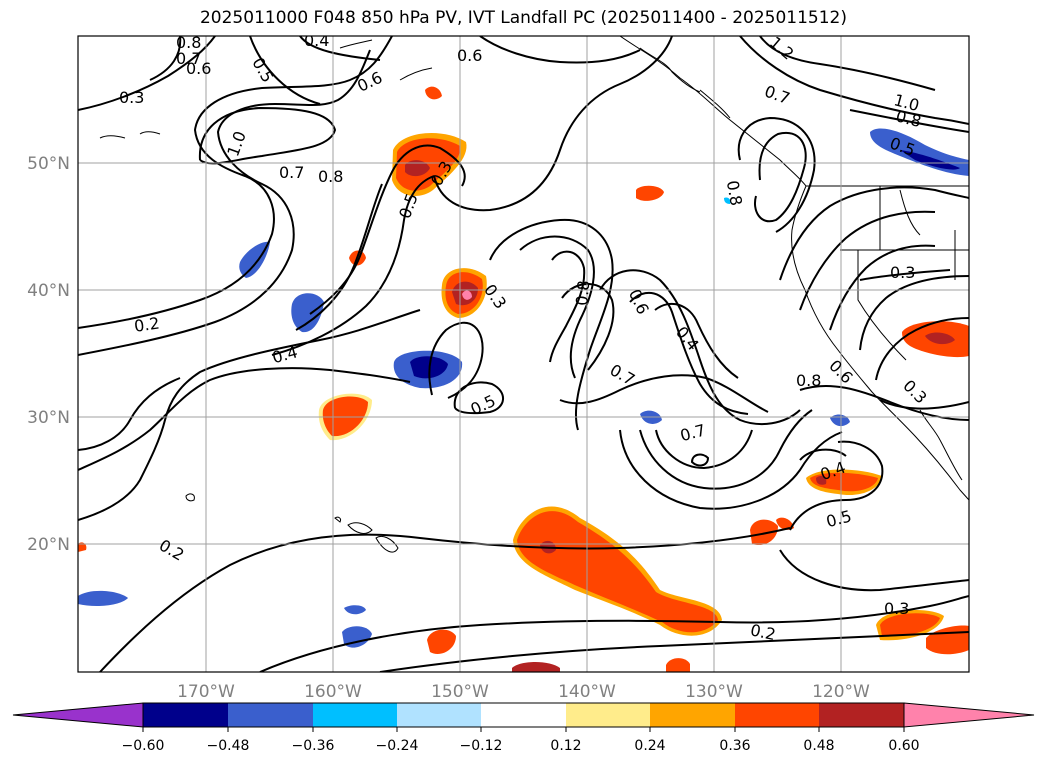 The image size is (1047, 765). I want to click on longitude-labels: 170°W 160°W 150°W 140°W 130°W 120°W, so click(523, 692).